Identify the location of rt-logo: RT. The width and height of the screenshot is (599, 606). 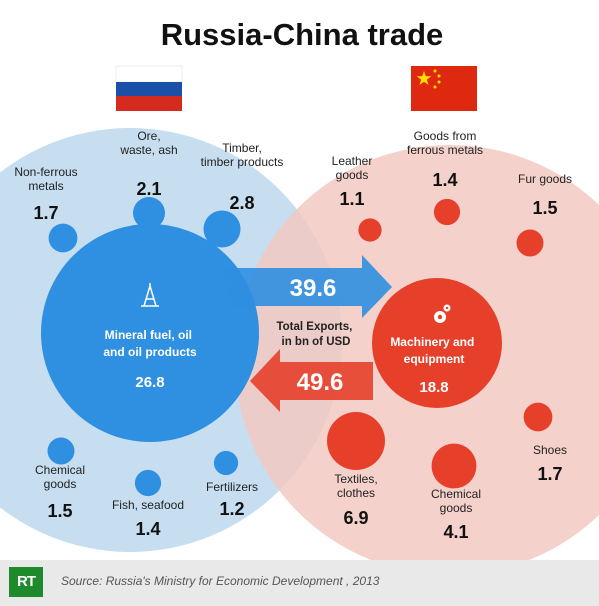
(26, 582).